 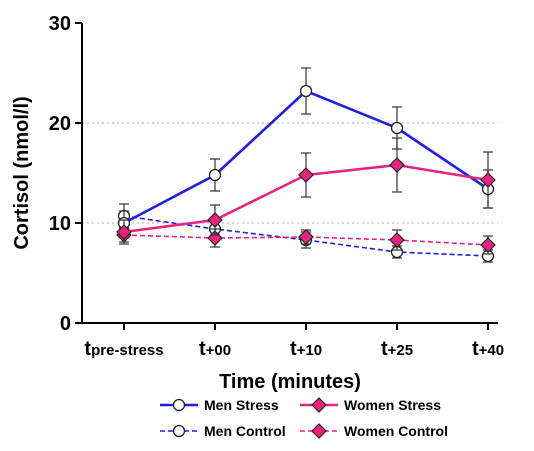 I want to click on x-tick-label-sub: +00, so click(x=218, y=350).